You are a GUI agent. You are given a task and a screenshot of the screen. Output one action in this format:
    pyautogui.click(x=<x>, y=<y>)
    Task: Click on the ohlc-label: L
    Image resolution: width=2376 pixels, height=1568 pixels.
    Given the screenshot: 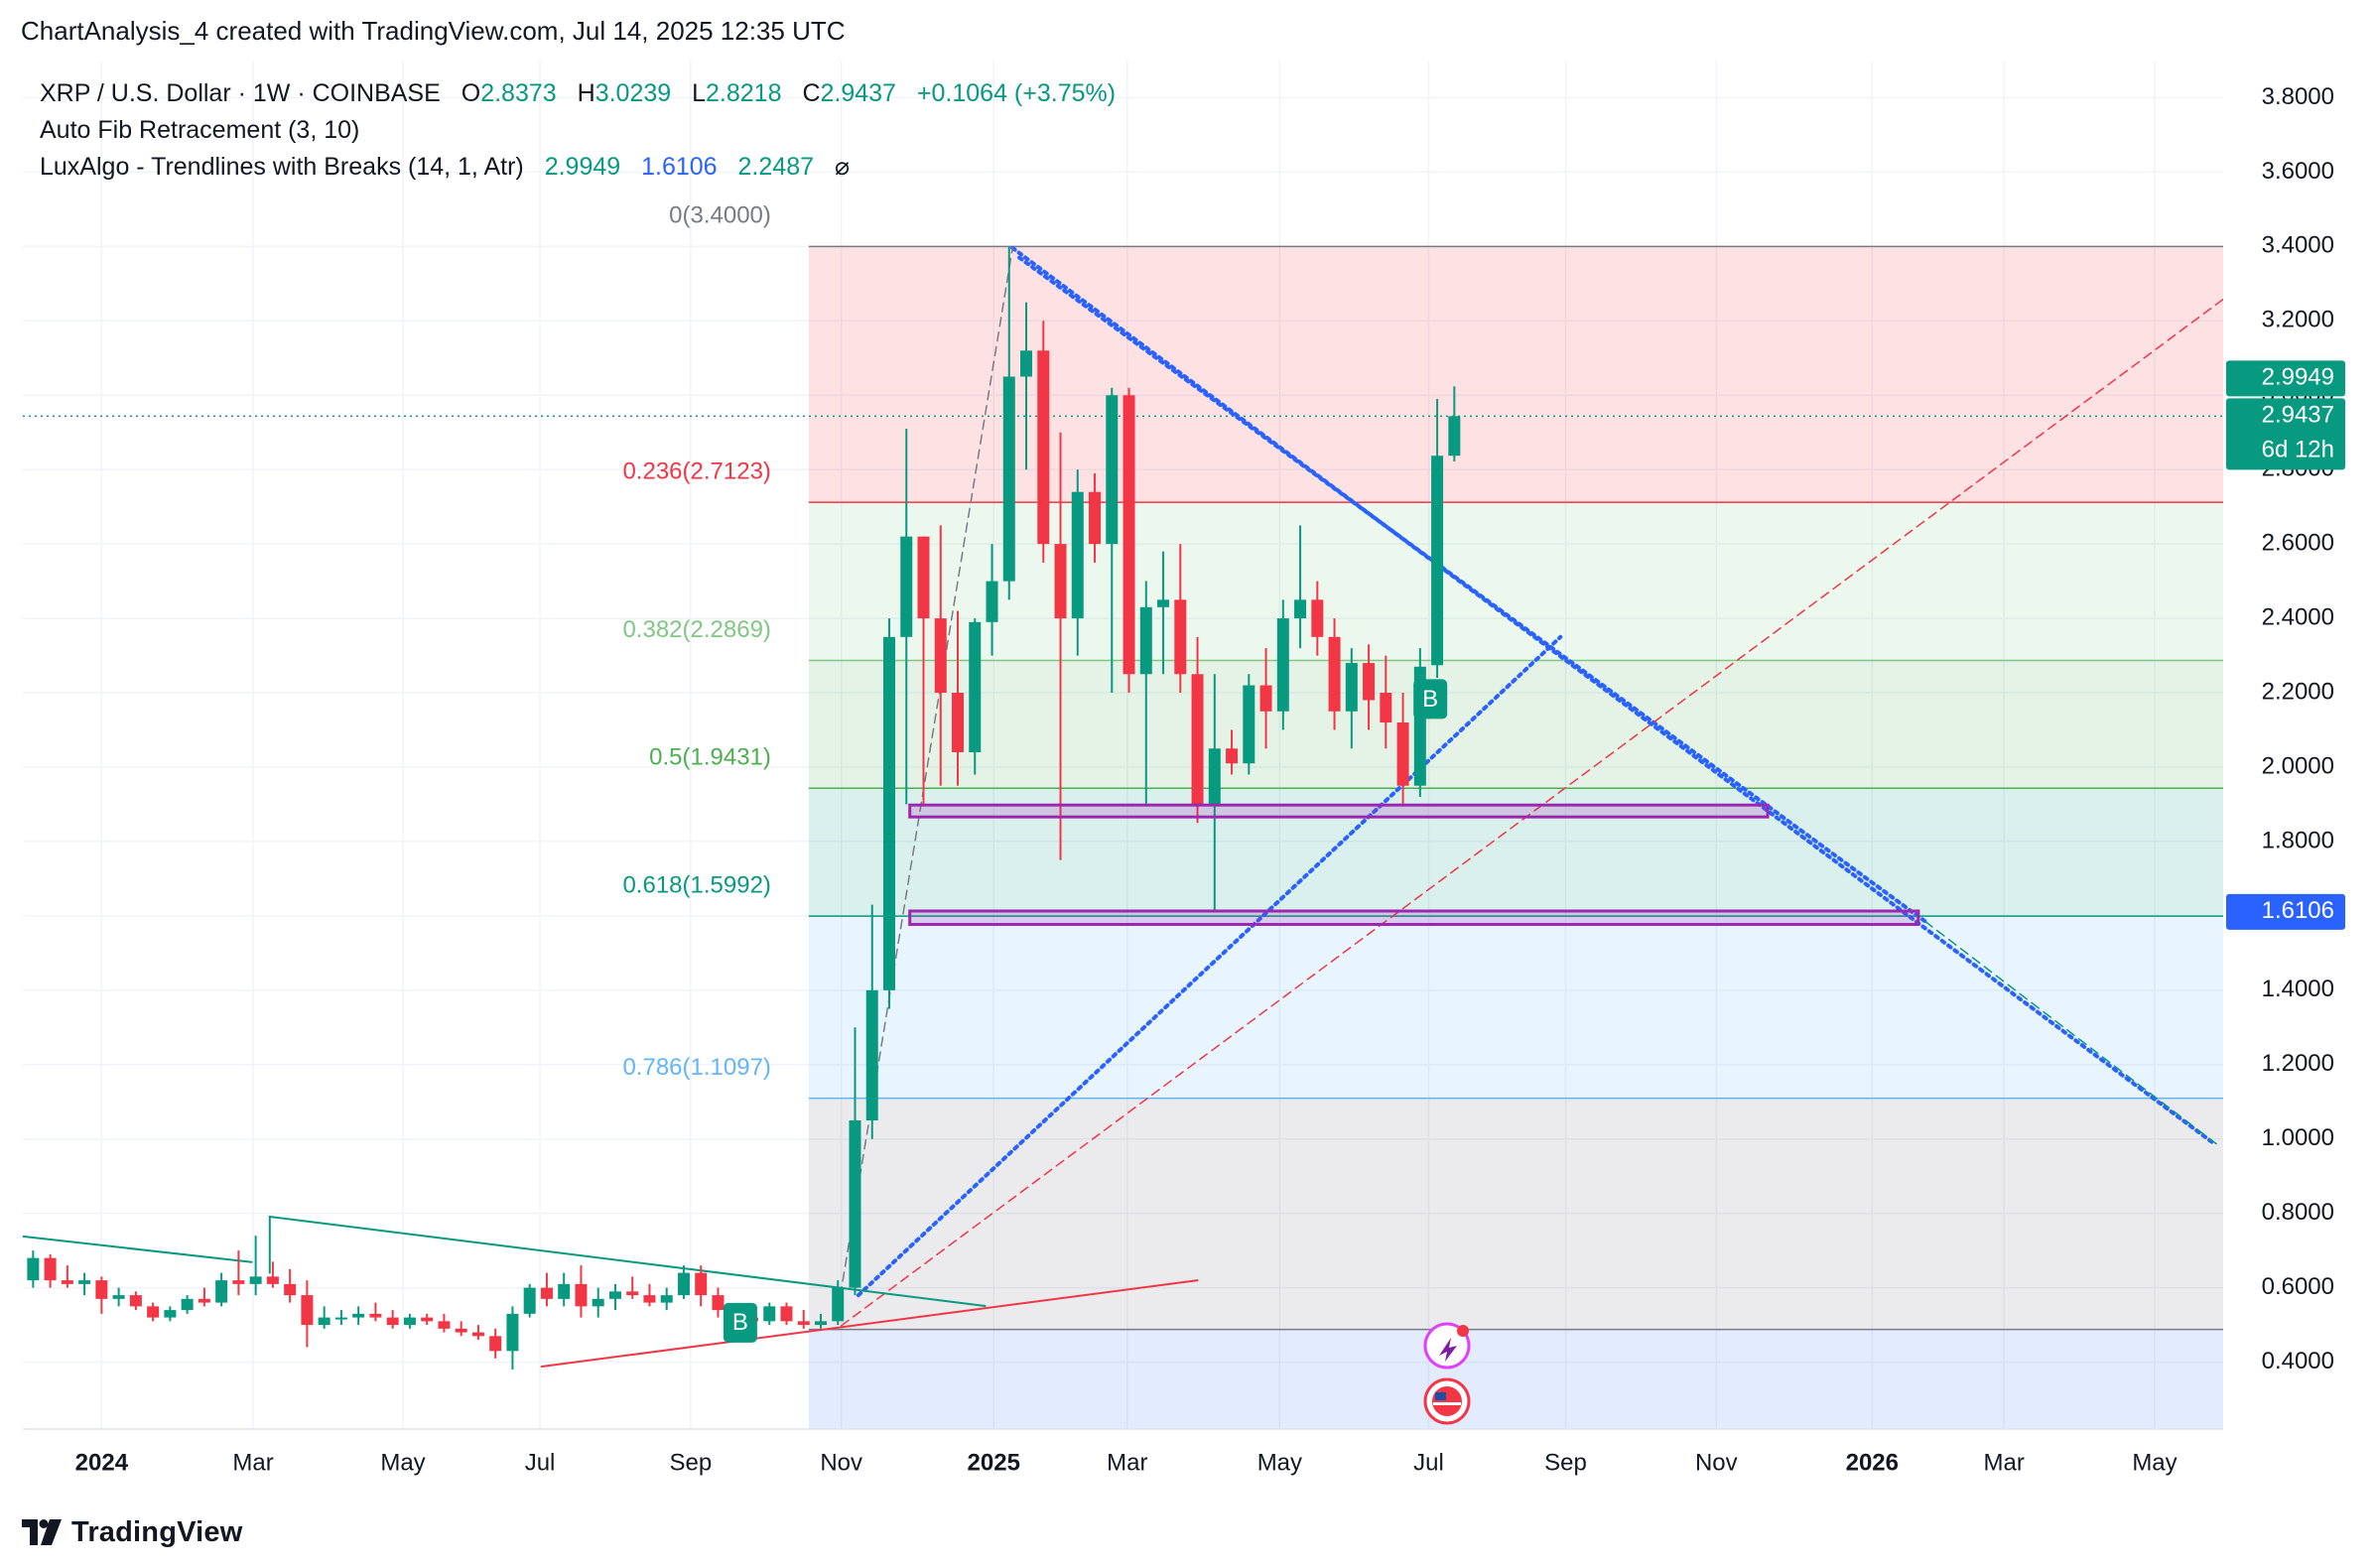 What is the action you would take?
    pyautogui.click(x=699, y=93)
    